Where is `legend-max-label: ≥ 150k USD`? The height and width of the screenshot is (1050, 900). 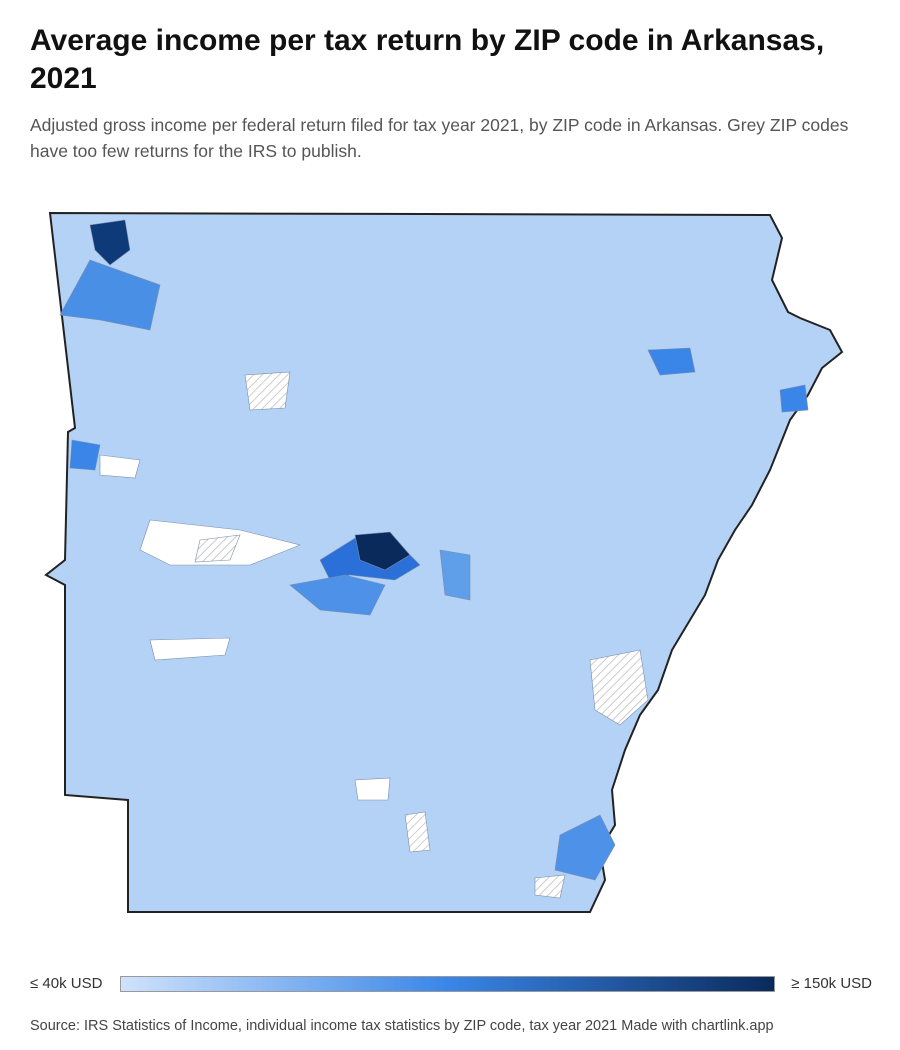
legend-max-label: ≥ 150k USD is located at coordinates (831, 983).